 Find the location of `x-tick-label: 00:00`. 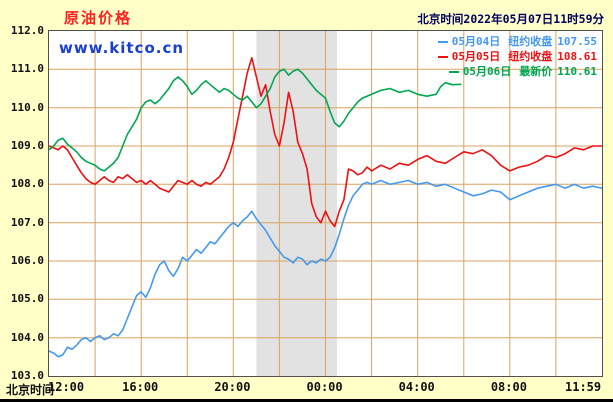

x-tick-label: 00:00 is located at coordinates (324, 387).